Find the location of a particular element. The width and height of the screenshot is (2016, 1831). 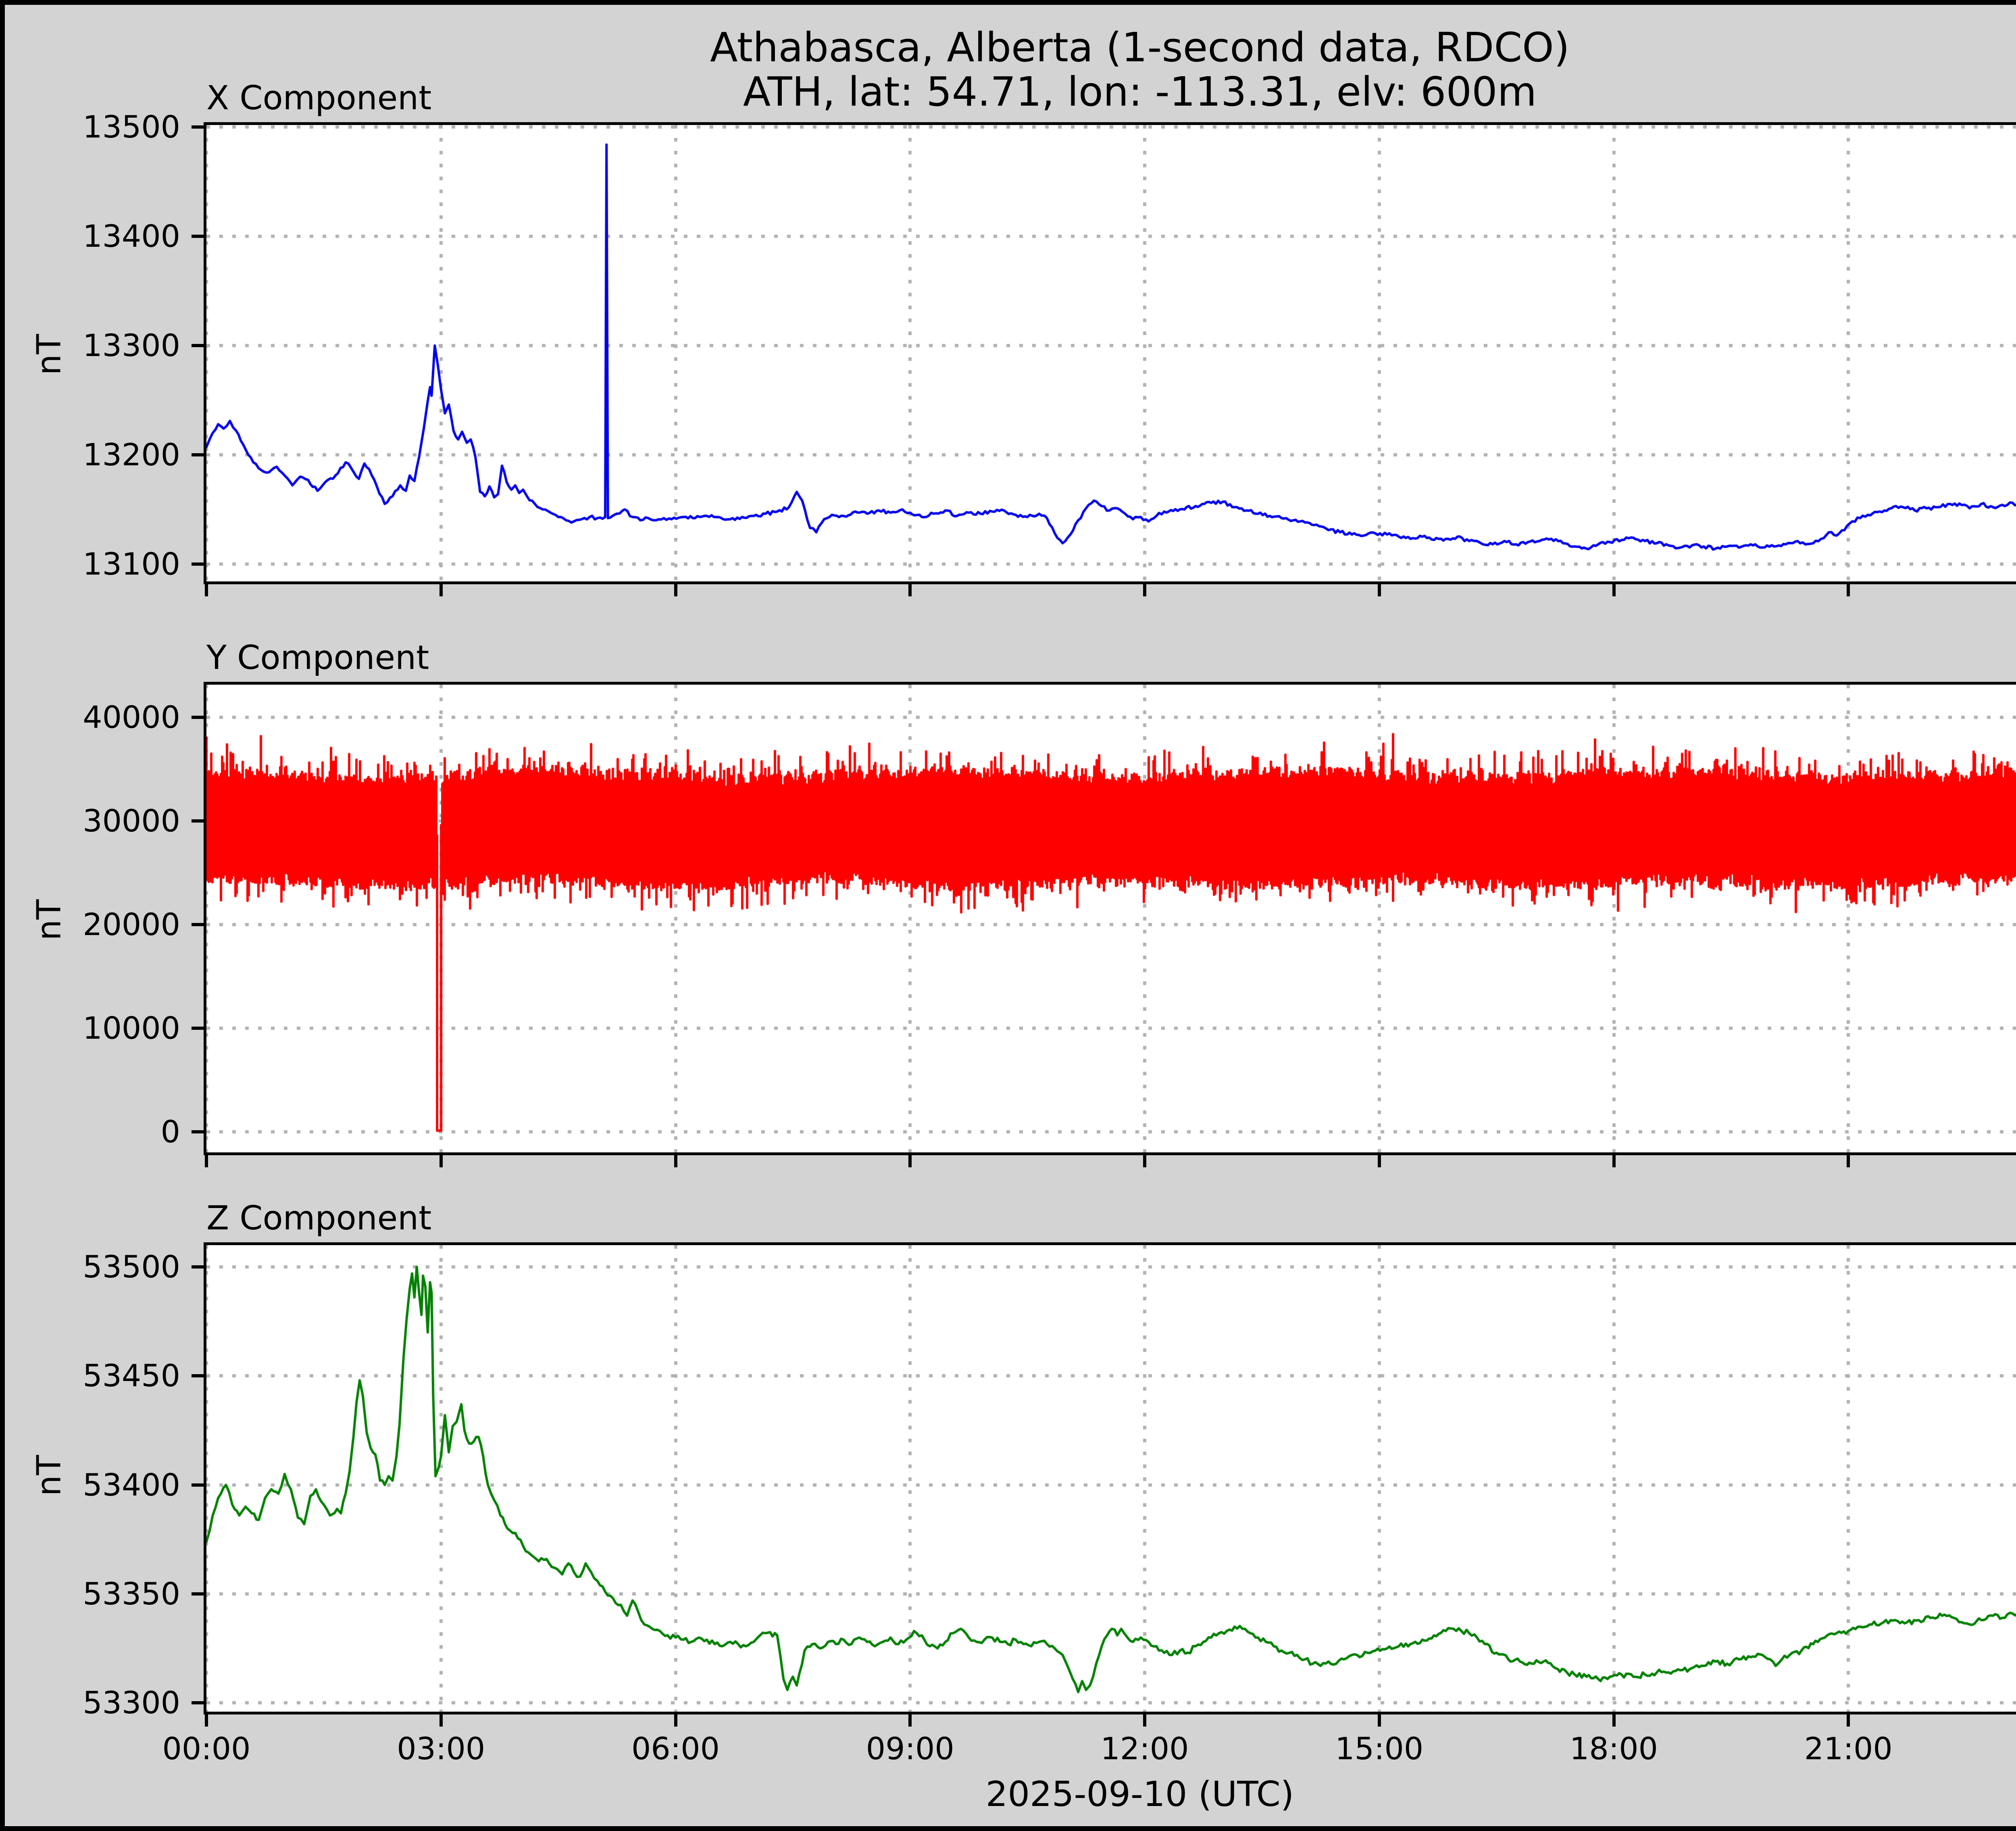

x-tick-label: 00:00 is located at coordinates (207, 1748).